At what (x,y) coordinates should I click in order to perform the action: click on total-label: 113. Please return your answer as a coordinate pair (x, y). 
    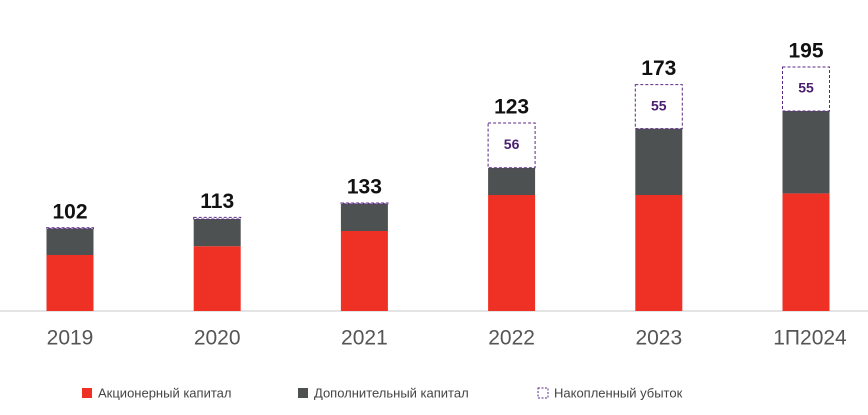
    Looking at the image, I should click on (217, 201).